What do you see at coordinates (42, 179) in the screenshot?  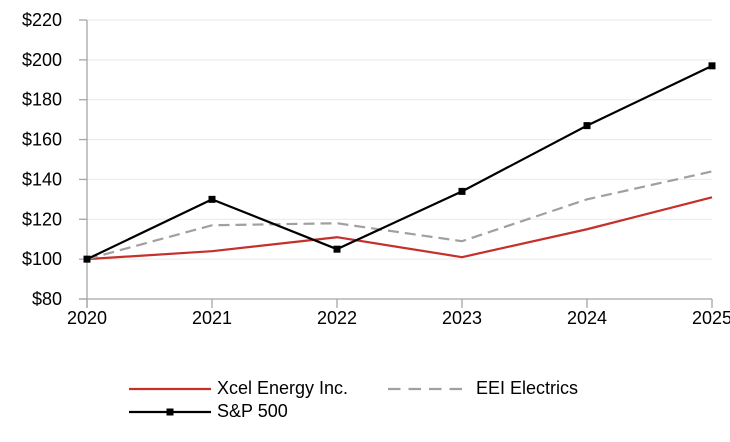 I see `y-tick-label: $140` at bounding box center [42, 179].